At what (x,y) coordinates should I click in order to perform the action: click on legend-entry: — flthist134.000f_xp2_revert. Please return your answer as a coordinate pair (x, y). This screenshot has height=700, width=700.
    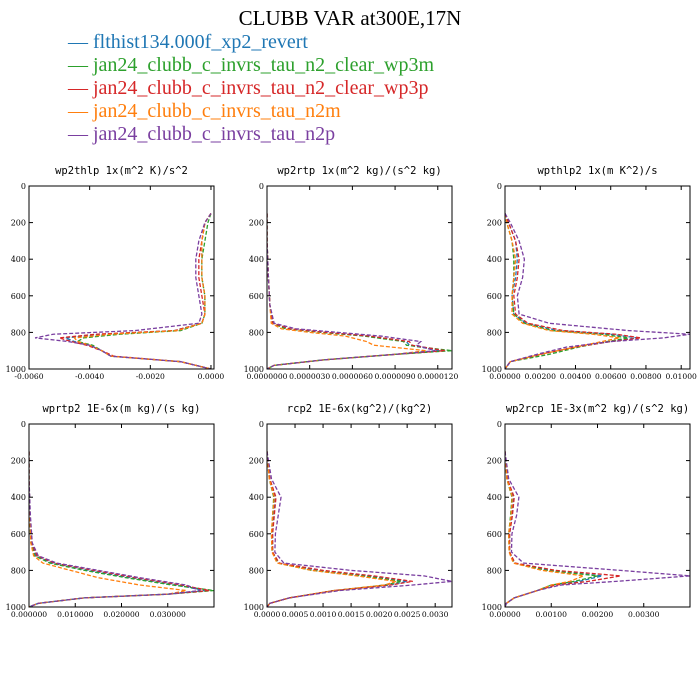
    Looking at the image, I should click on (251, 42).